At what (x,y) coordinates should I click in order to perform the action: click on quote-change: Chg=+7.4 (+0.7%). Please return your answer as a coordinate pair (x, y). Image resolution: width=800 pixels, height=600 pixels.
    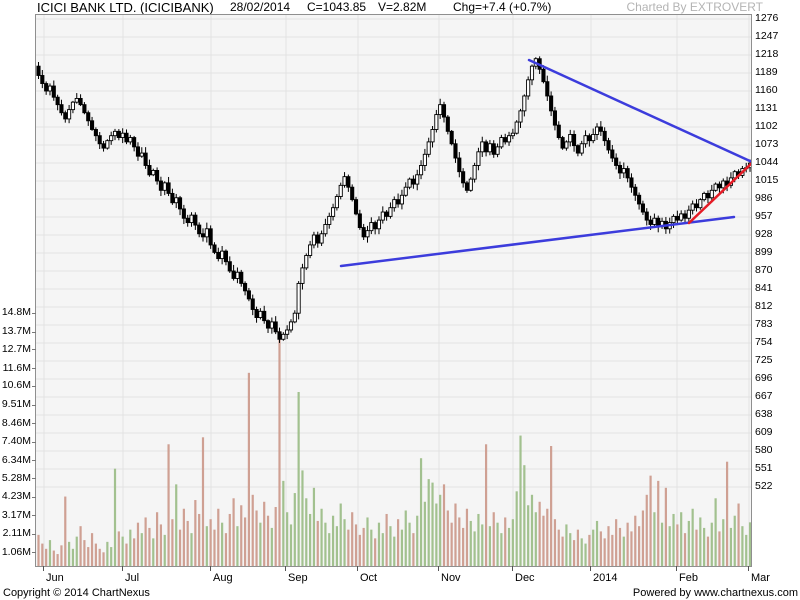
    Looking at the image, I should click on (502, 7).